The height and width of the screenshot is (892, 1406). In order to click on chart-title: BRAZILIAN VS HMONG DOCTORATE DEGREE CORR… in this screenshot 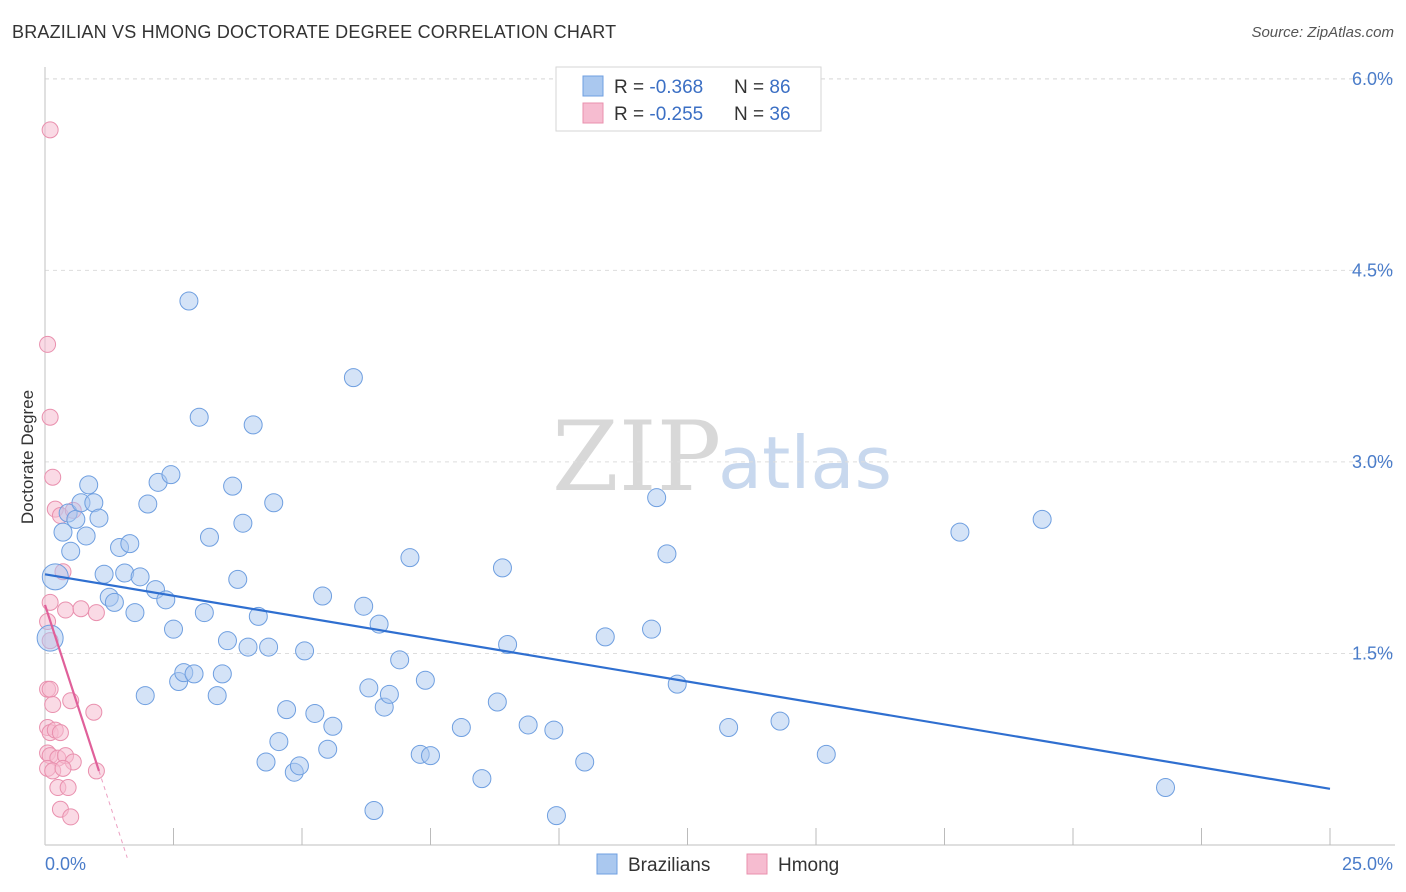, I will do `click(314, 32)`.